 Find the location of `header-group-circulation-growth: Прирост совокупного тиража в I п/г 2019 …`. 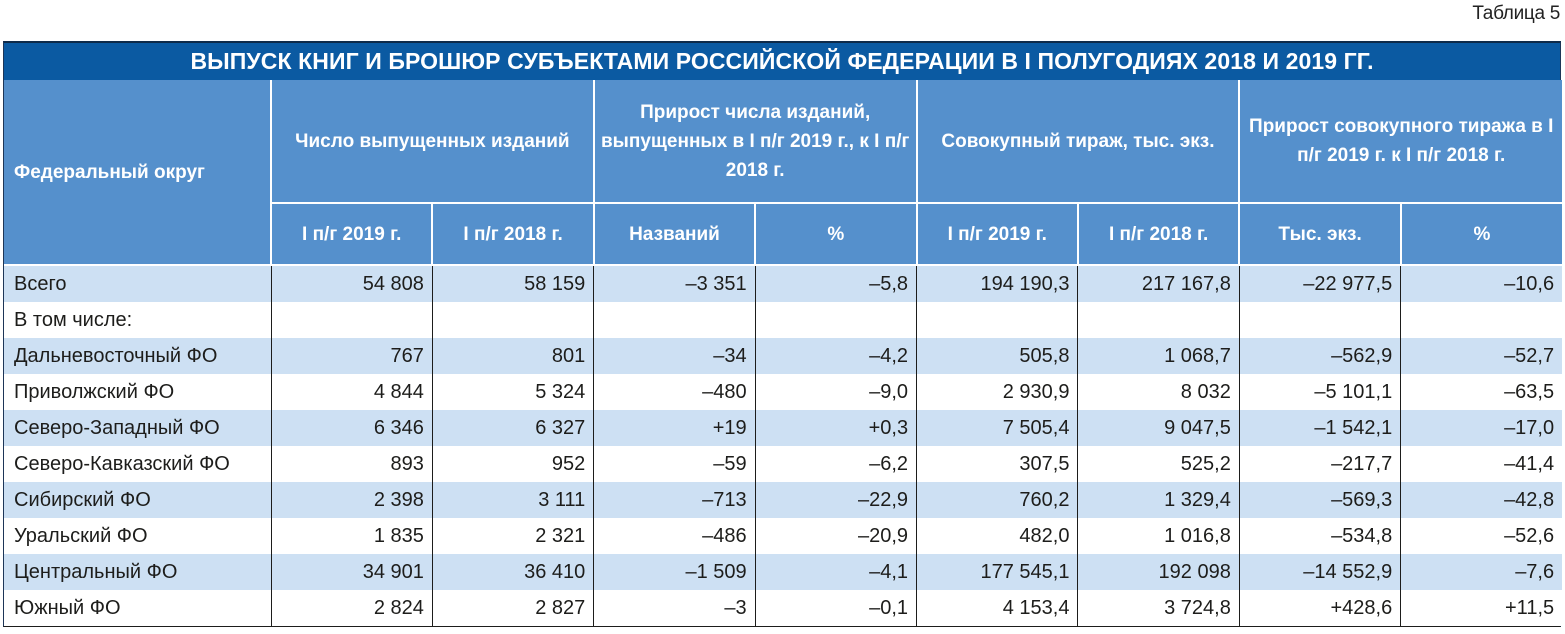

header-group-circulation-growth: Прирост совокупного тиража в I п/г 2019 … is located at coordinates (1400, 142).